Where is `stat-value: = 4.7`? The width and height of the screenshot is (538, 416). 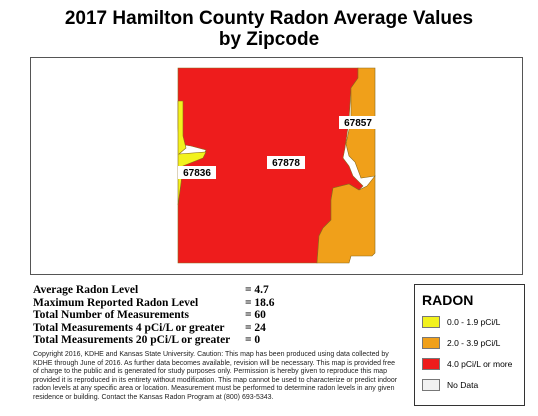
stat-value: = 4.7 is located at coordinates (257, 290).